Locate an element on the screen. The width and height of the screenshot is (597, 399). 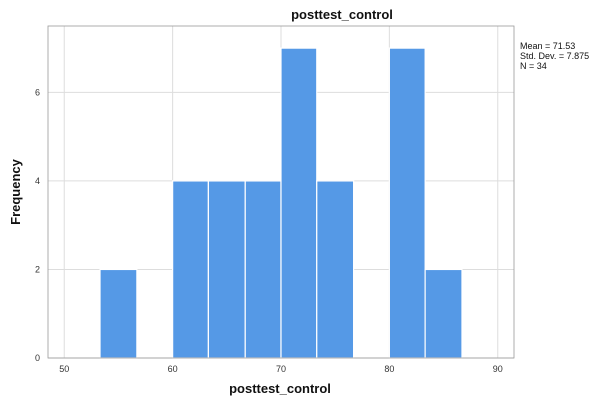
stats-std-dev: Std. Dev. = 7.875 is located at coordinates (554, 56).